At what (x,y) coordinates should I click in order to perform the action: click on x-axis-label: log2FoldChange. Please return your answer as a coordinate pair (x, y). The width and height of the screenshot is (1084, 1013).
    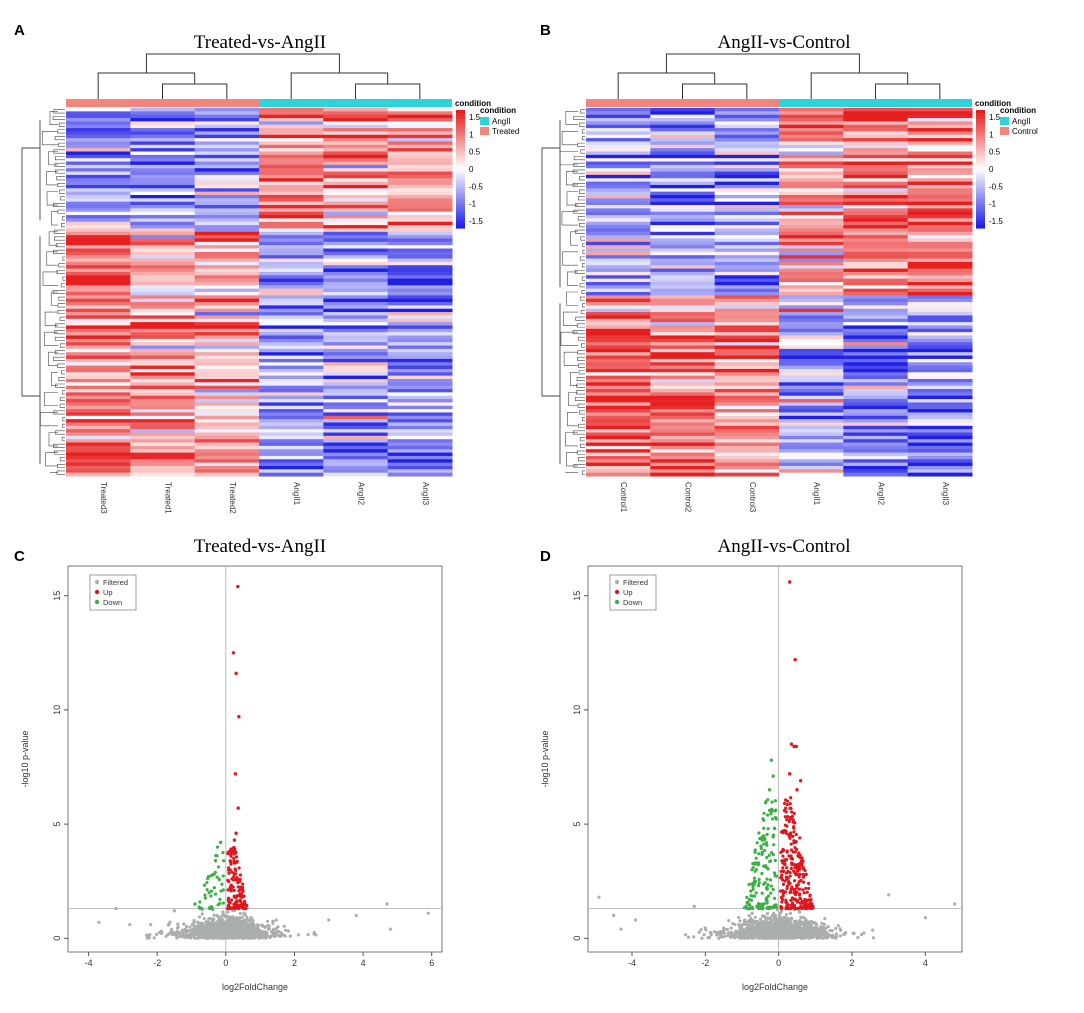
    Looking at the image, I should click on (775, 987).